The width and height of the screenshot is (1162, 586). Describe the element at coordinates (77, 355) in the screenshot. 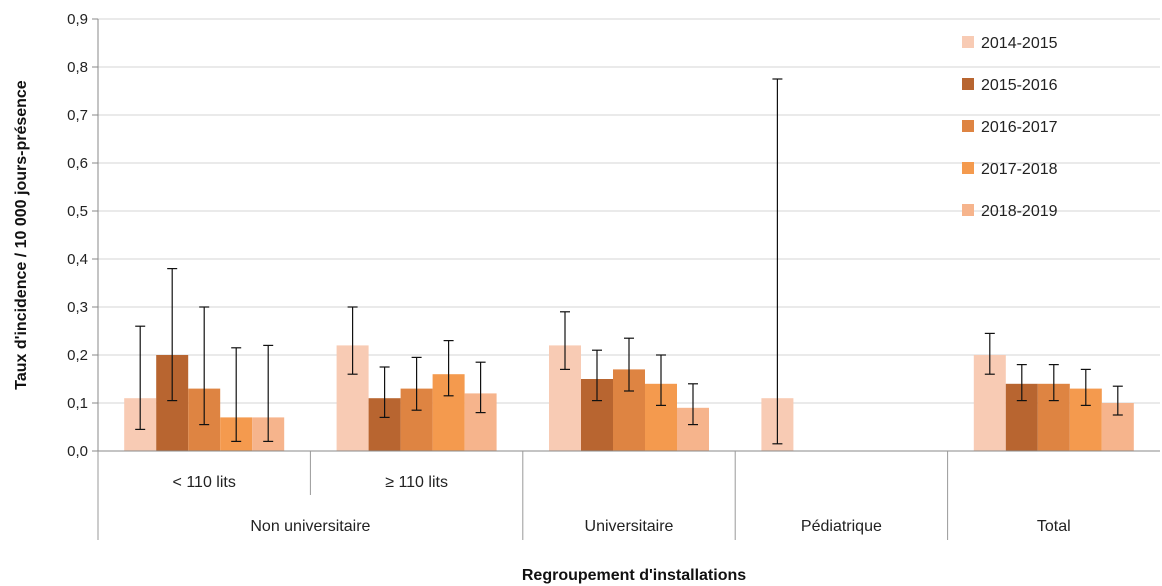

I see `y-tick-label: 0,2` at that location.